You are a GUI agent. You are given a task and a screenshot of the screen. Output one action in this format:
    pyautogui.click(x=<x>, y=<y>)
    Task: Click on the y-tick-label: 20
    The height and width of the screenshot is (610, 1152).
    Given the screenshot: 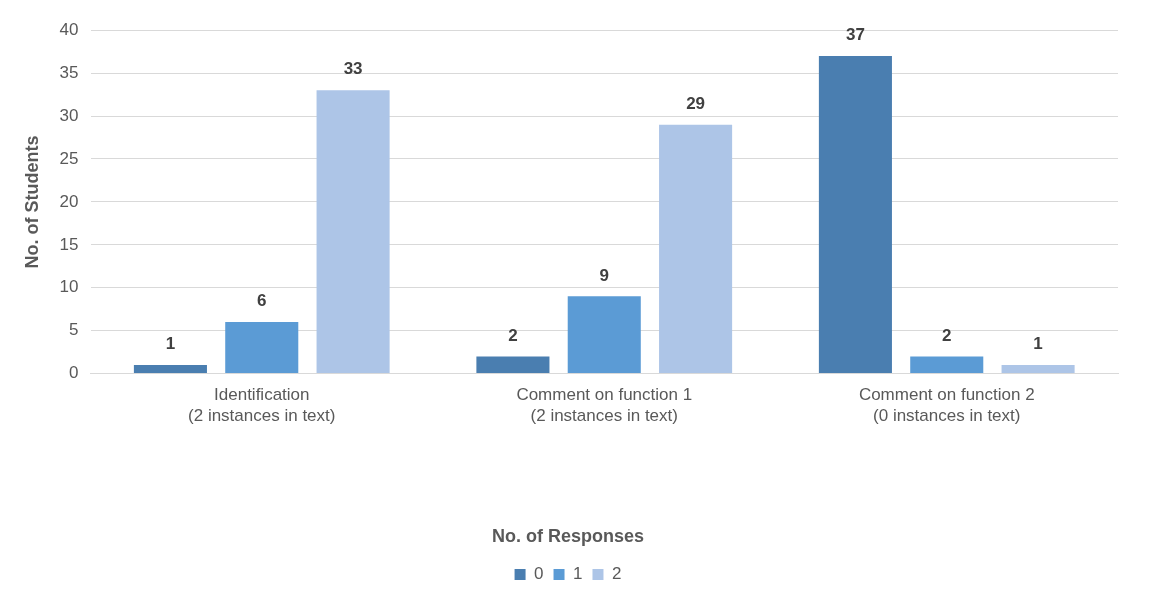 What is the action you would take?
    pyautogui.click(x=69, y=201)
    